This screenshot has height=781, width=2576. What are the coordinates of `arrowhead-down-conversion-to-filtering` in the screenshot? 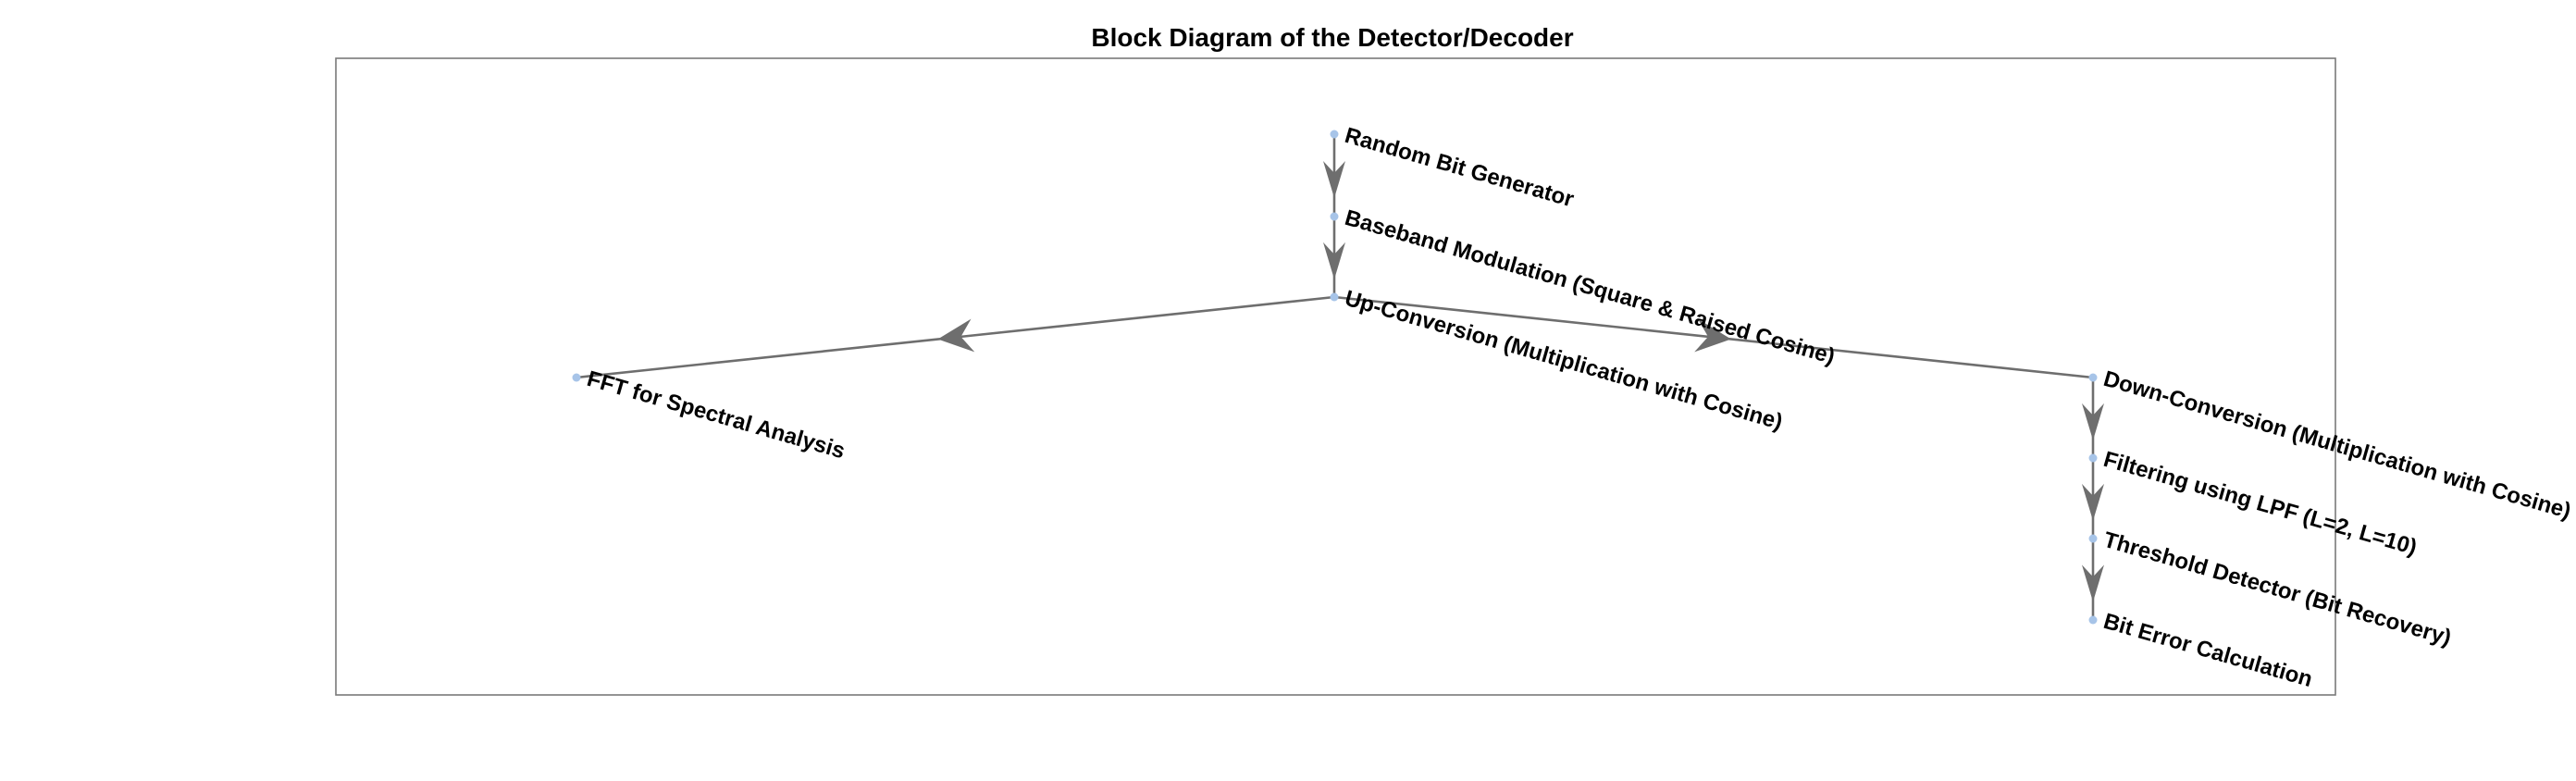 It's located at (2093, 421).